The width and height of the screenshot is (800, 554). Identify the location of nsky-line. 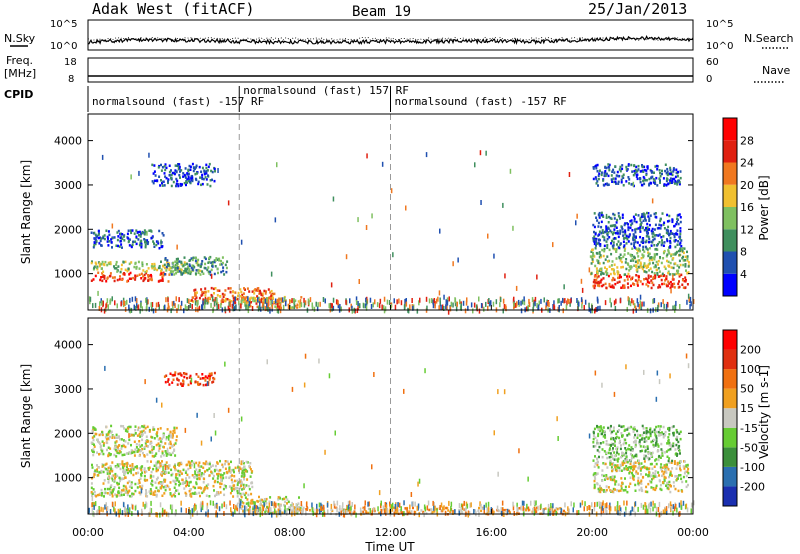
(390, 40).